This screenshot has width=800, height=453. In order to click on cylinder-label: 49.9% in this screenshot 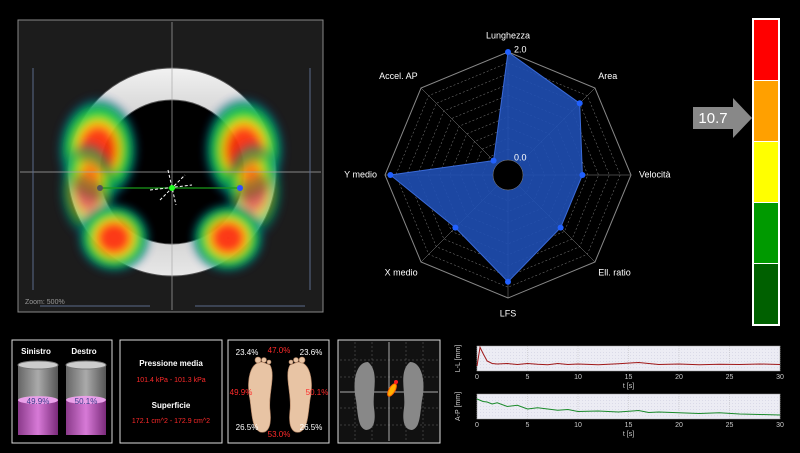, I will do `click(38, 401)`.